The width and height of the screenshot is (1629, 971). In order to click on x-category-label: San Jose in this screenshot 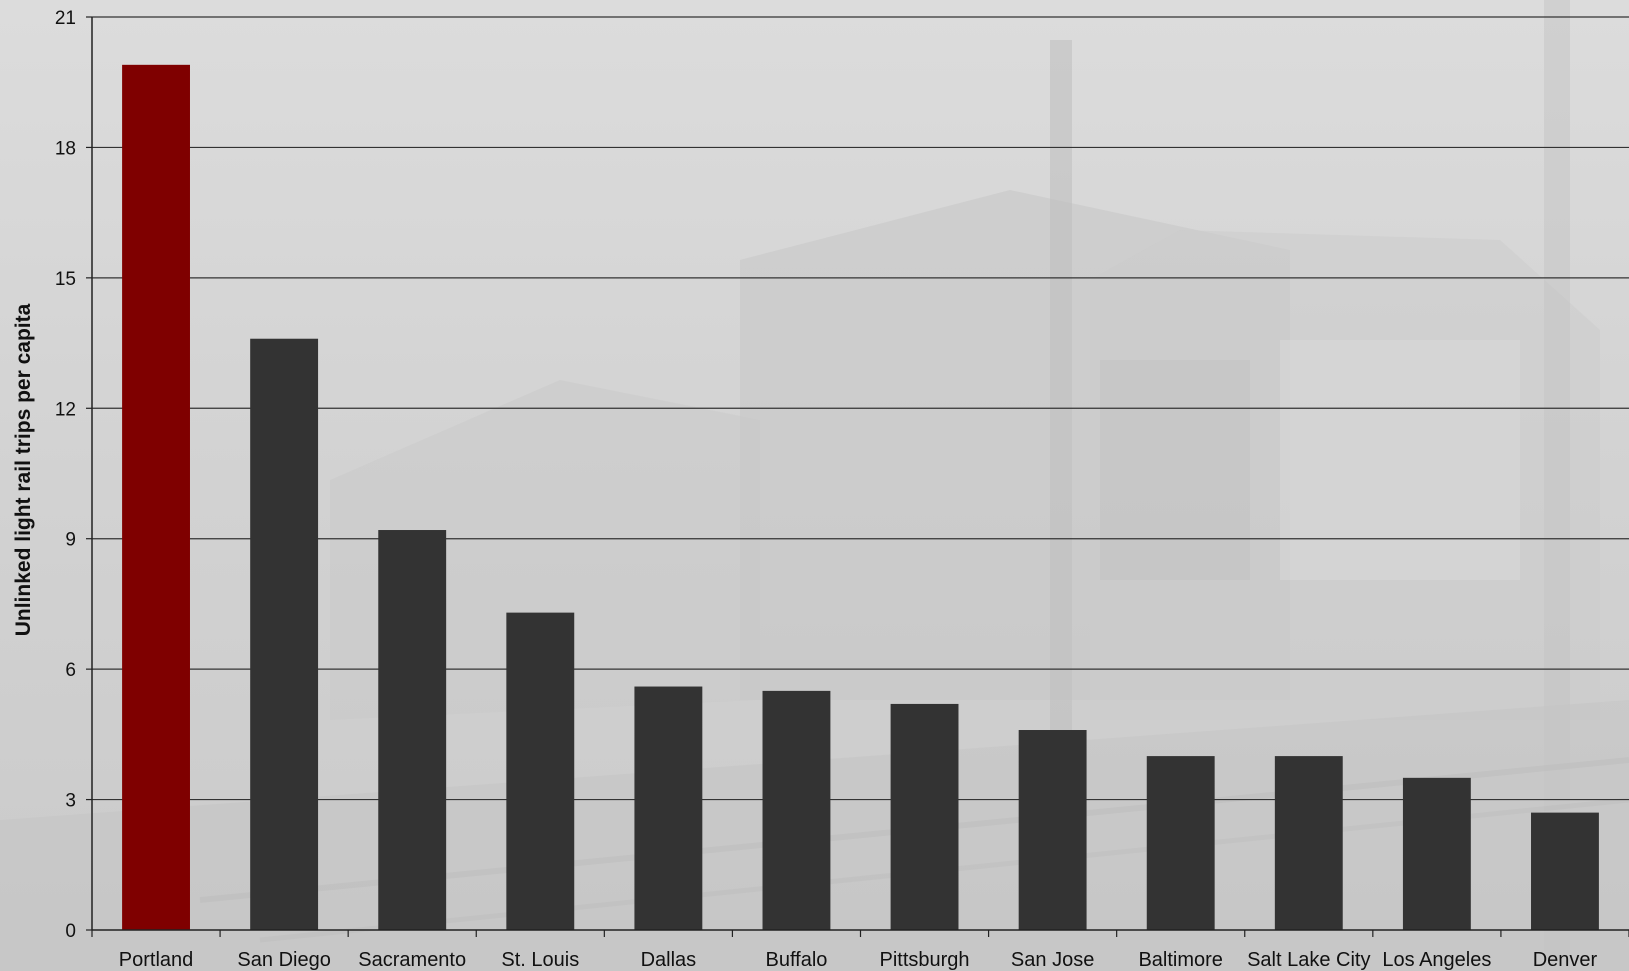, I will do `click(1052, 960)`.